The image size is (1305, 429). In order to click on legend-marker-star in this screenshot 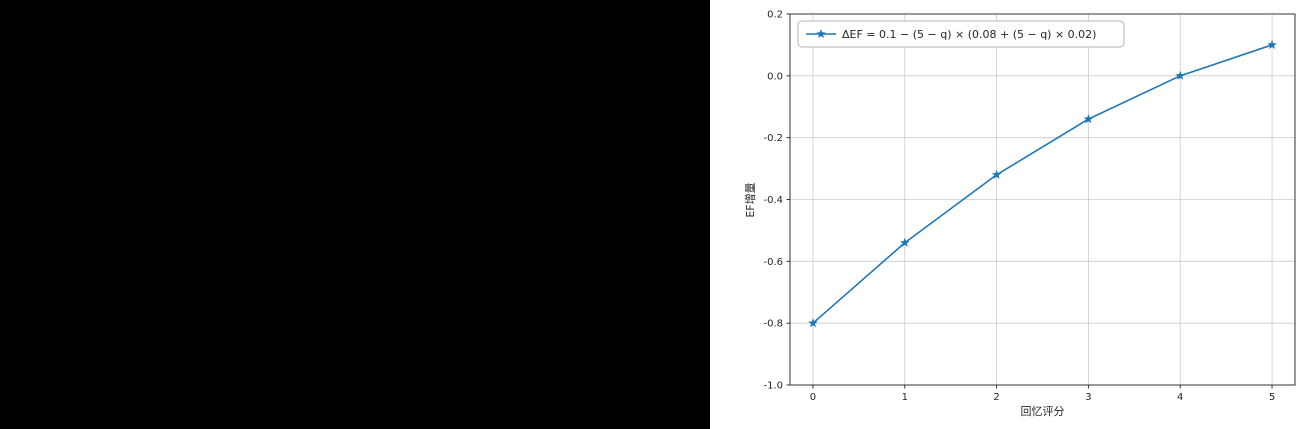, I will do `click(821, 34)`.